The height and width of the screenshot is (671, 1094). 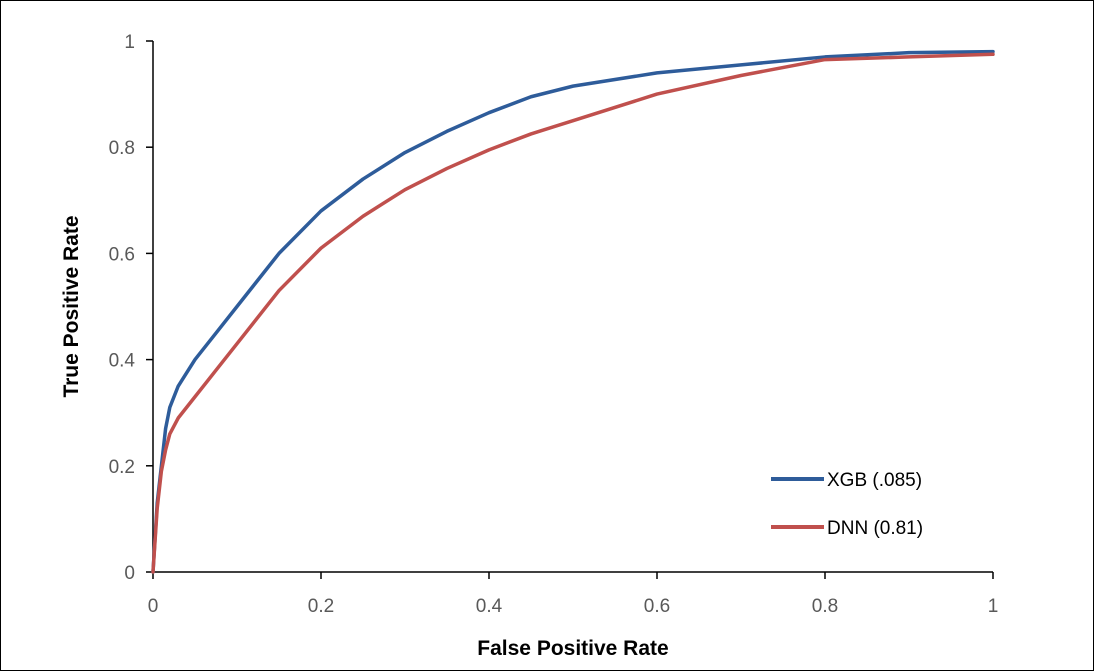 I want to click on x-ticks: 0 0.2 0.4 0.6 0.8 1, so click(x=573, y=594).